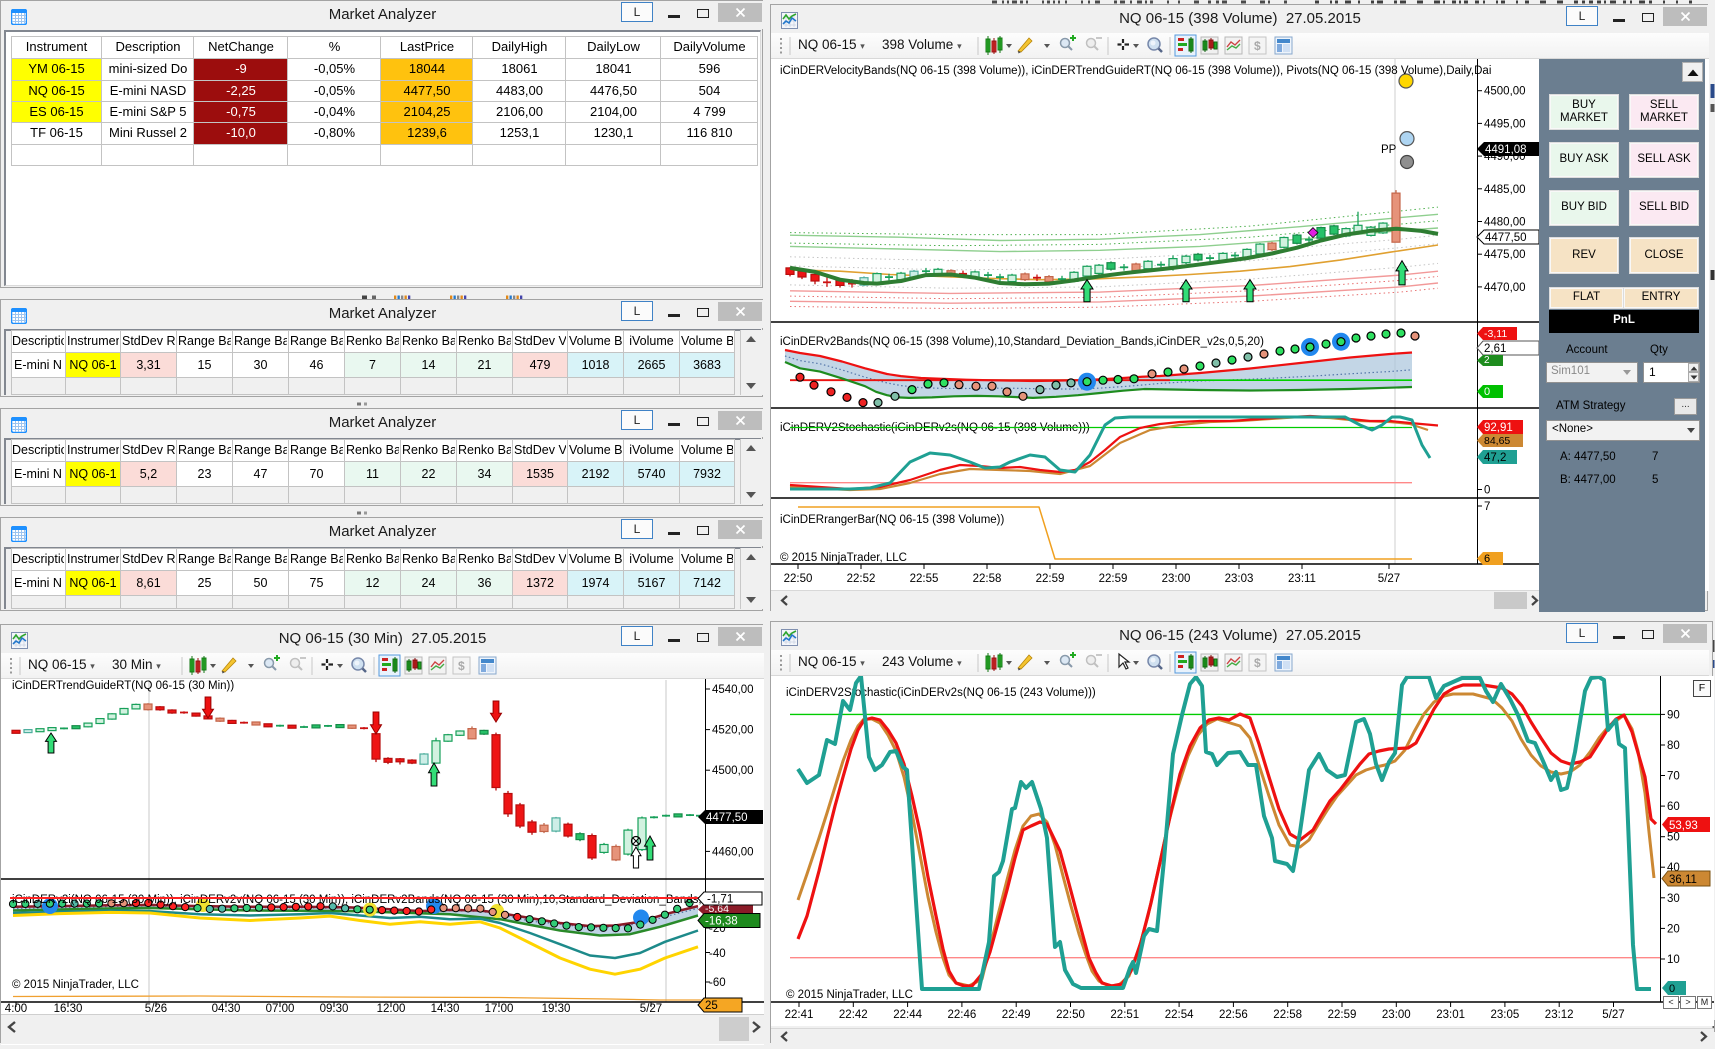 This screenshot has width=1715, height=1049. I want to click on svg-text: 17:00, so click(499, 1009).